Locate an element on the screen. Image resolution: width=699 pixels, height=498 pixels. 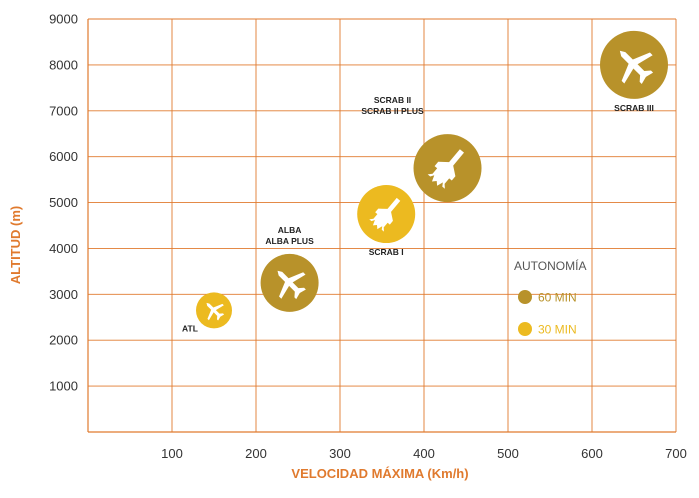
y-tick-label: 5000 is located at coordinates (63, 202).